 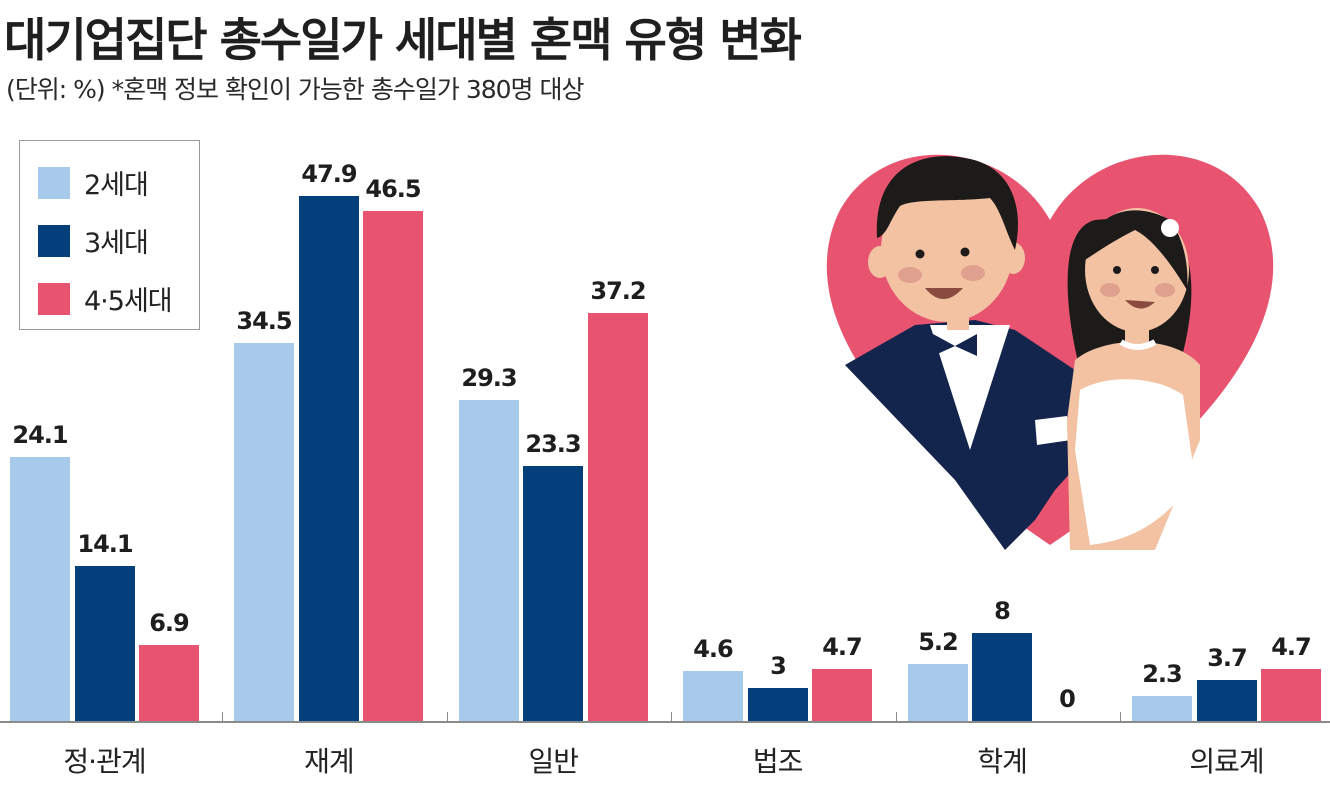 What do you see at coordinates (618, 291) in the screenshot?
I see `bar-value-label: 37.2` at bounding box center [618, 291].